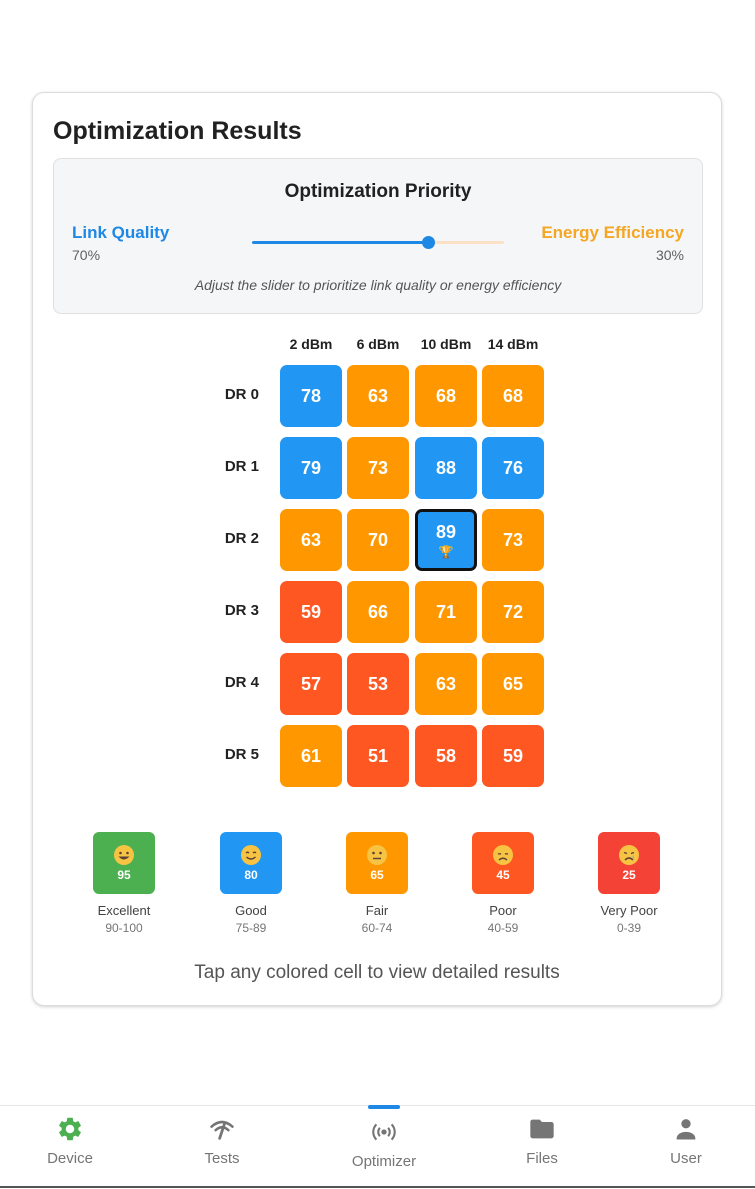 The image size is (755, 1189). I want to click on legend-item: 80 Good 75-89, so click(251, 883).